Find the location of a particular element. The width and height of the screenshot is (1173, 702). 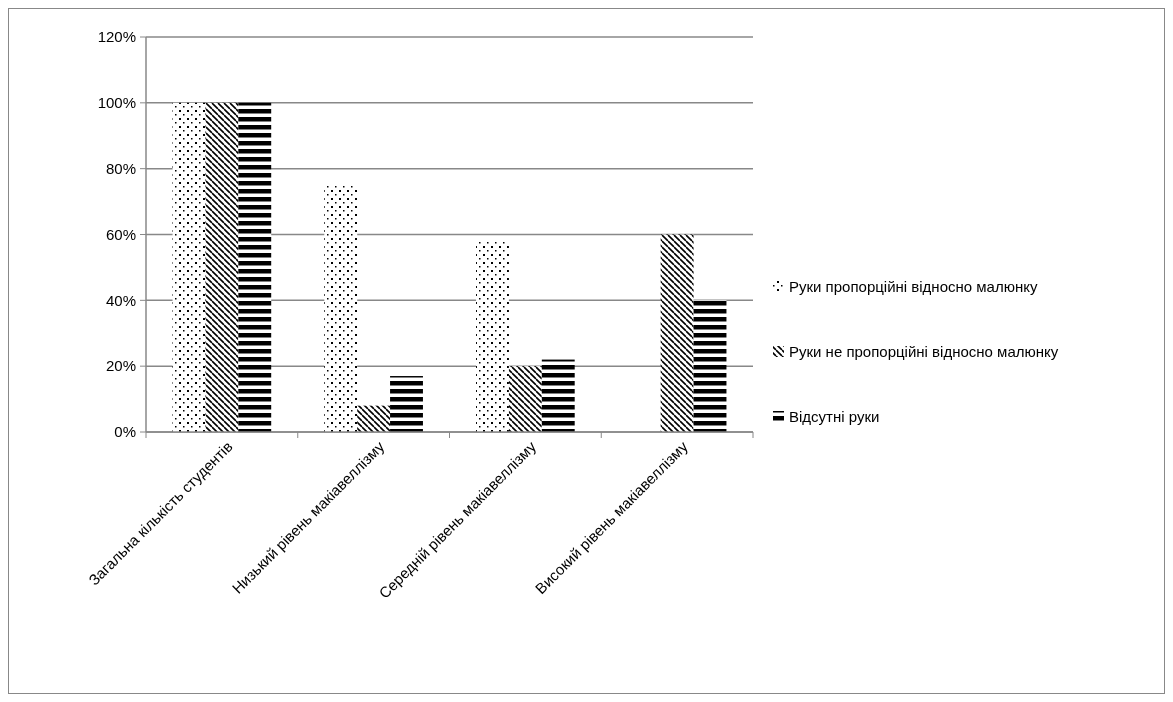

legend-label: Відсутні руки is located at coordinates (834, 417).